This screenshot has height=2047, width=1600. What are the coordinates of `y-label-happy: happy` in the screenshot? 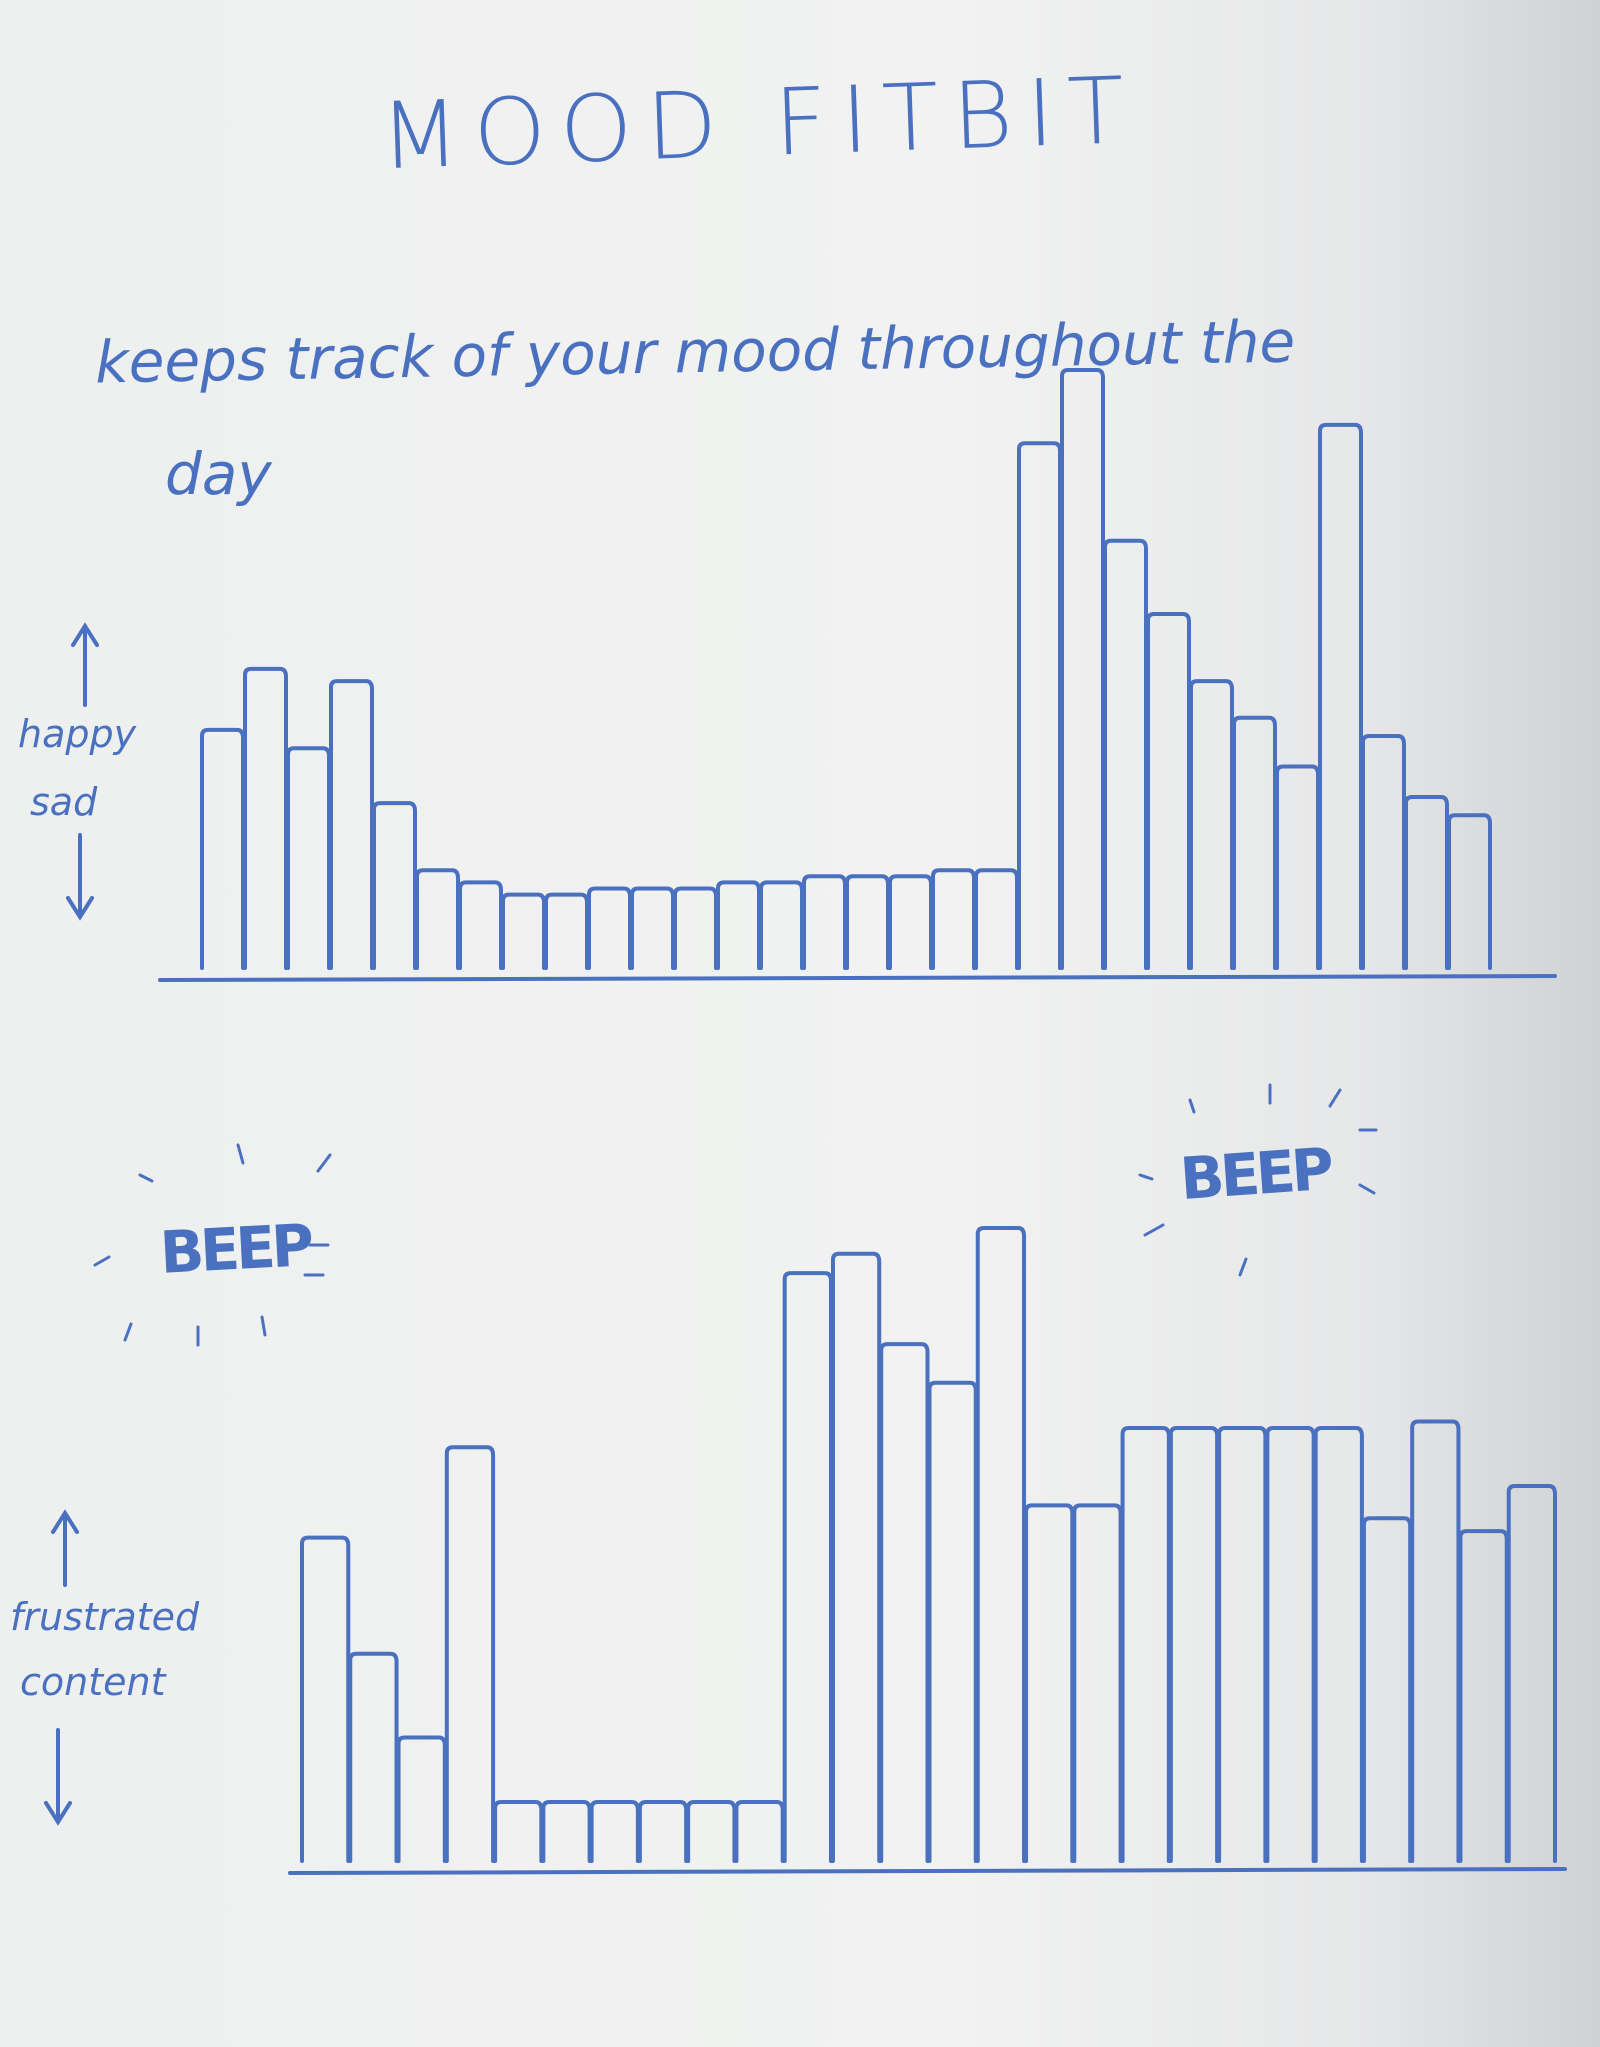 It's located at (77, 734).